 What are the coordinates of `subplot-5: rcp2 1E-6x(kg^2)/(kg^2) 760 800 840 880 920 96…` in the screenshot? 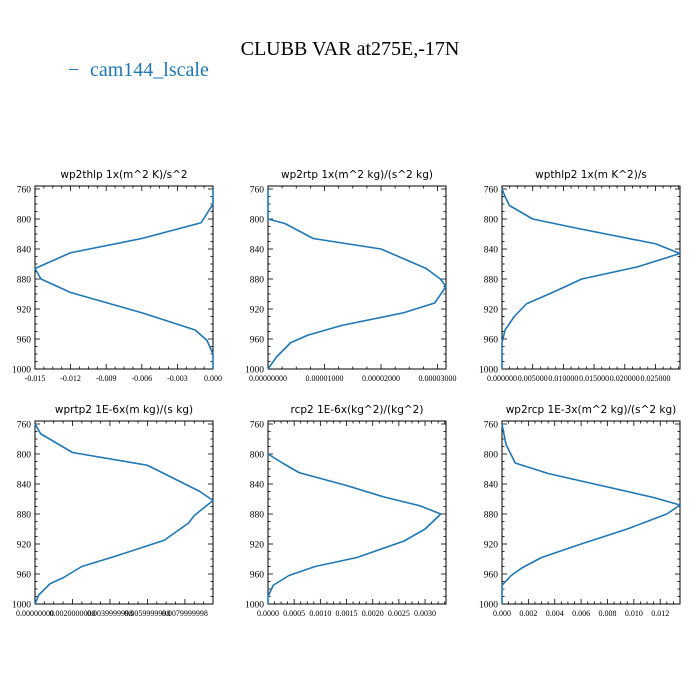 It's located at (346, 511).